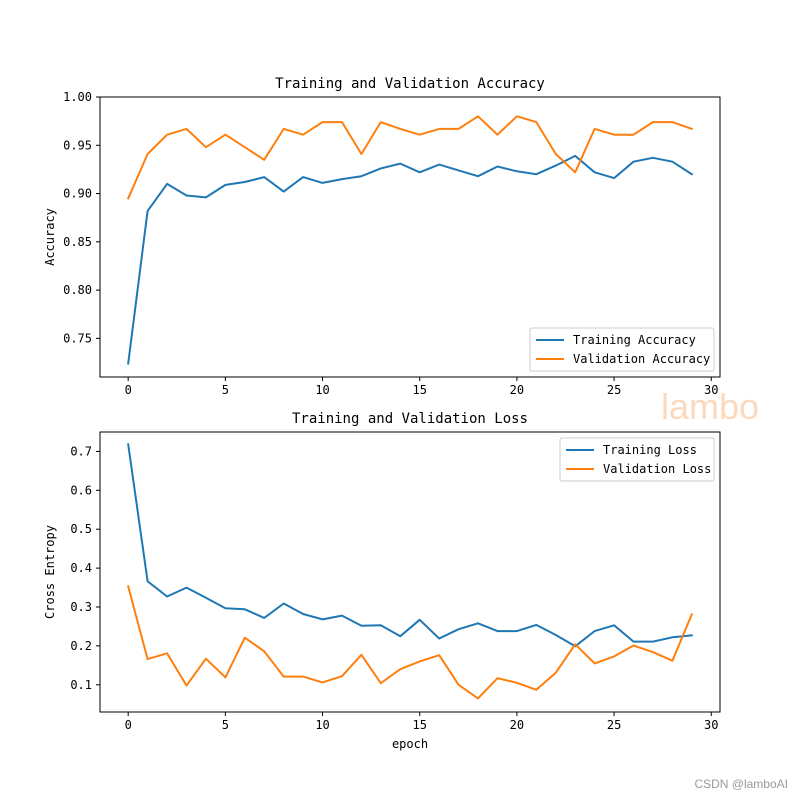 This screenshot has width=800, height=800. I want to click on legend-label: Training Loss, so click(650, 450).